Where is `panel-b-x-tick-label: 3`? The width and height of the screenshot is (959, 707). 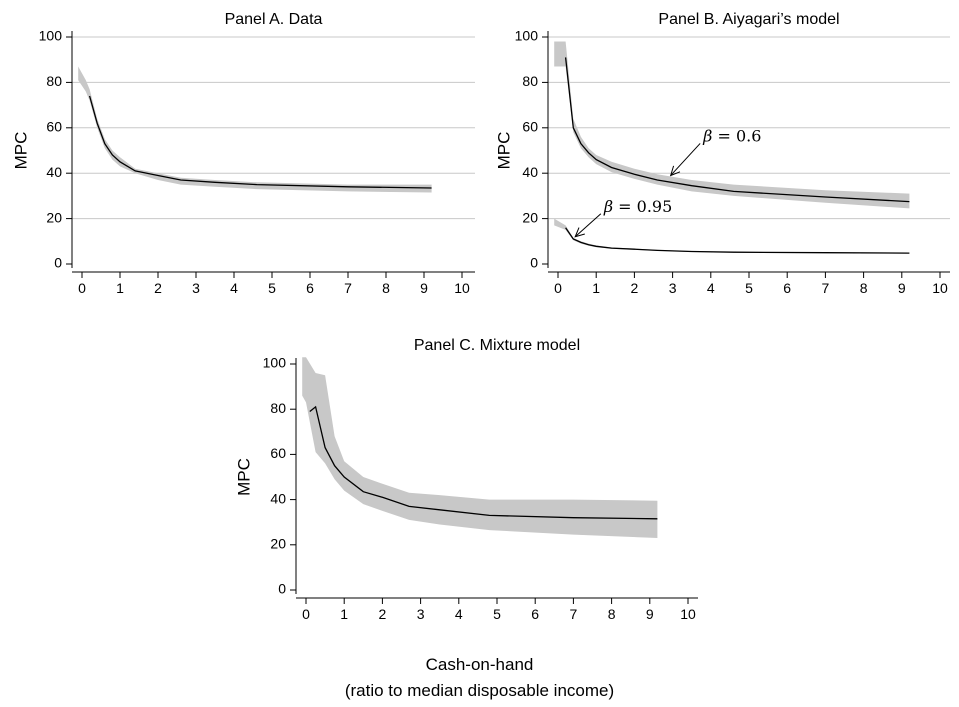
panel-b-x-tick-label: 3 is located at coordinates (673, 288).